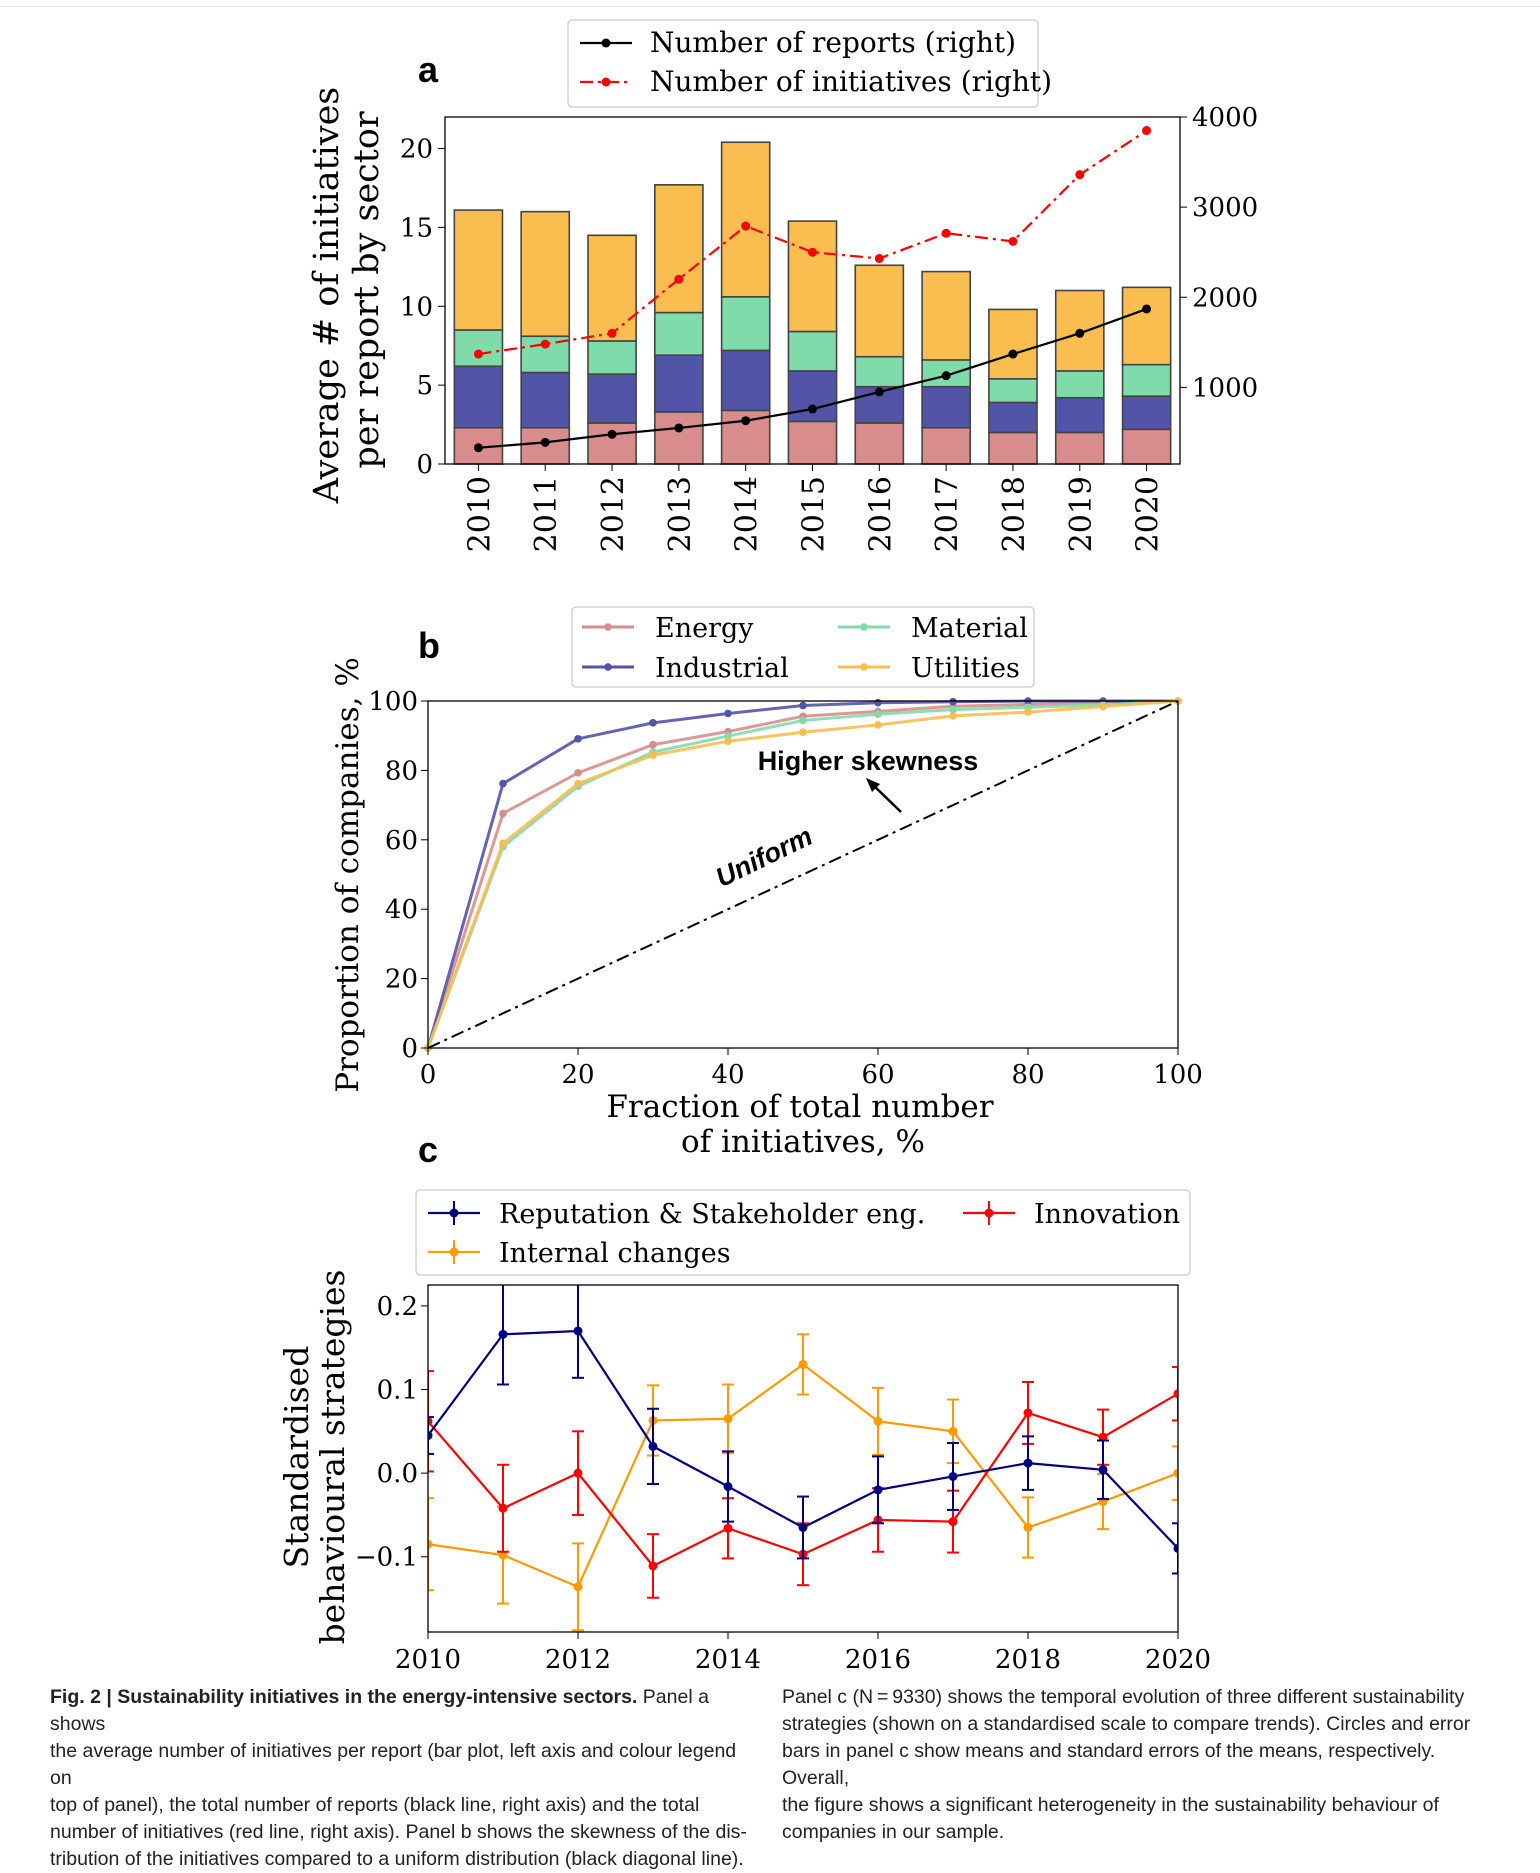  Describe the element at coordinates (397, 1474) in the screenshot. I see `ytick-label-c: 0.0` at that location.